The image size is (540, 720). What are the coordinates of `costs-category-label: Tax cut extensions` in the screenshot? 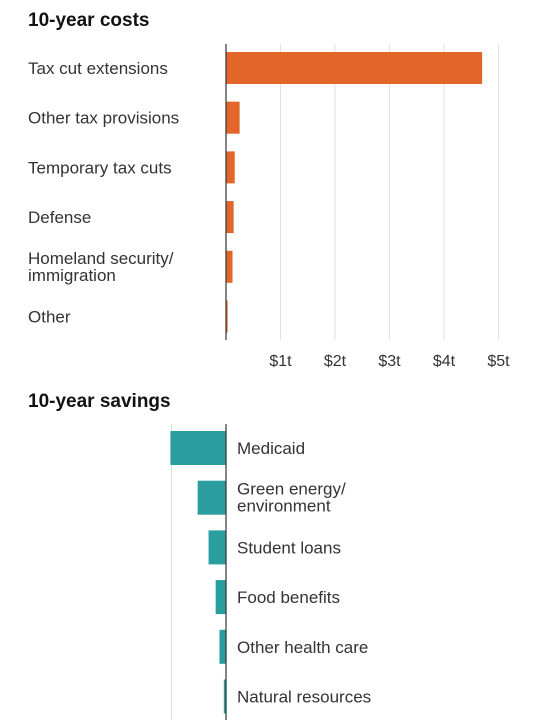 It's located at (98, 68).